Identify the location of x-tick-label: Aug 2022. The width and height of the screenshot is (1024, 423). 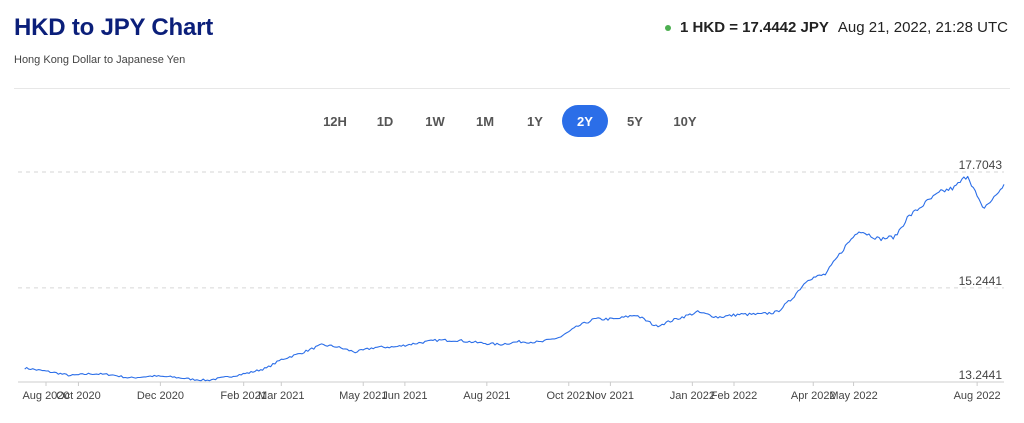
(977, 396).